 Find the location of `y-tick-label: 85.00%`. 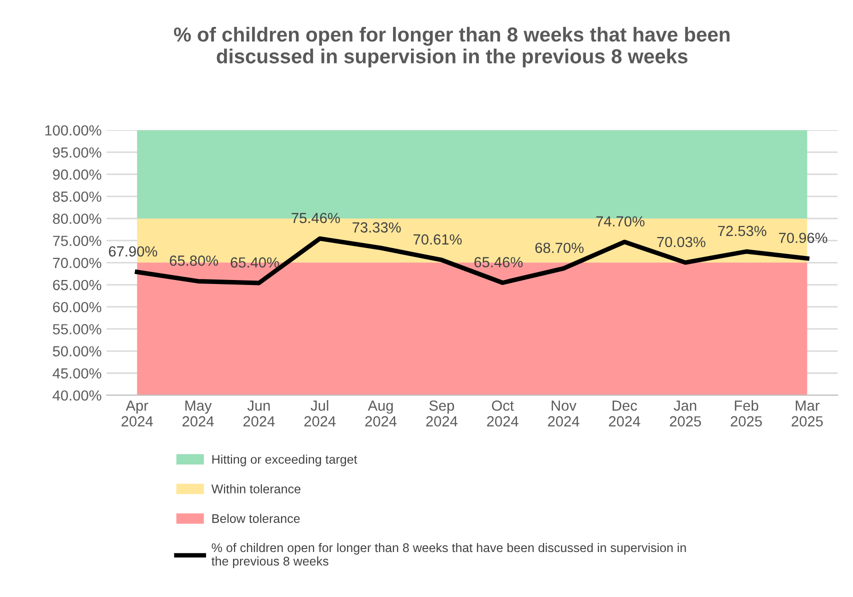

y-tick-label: 85.00% is located at coordinates (77, 197).